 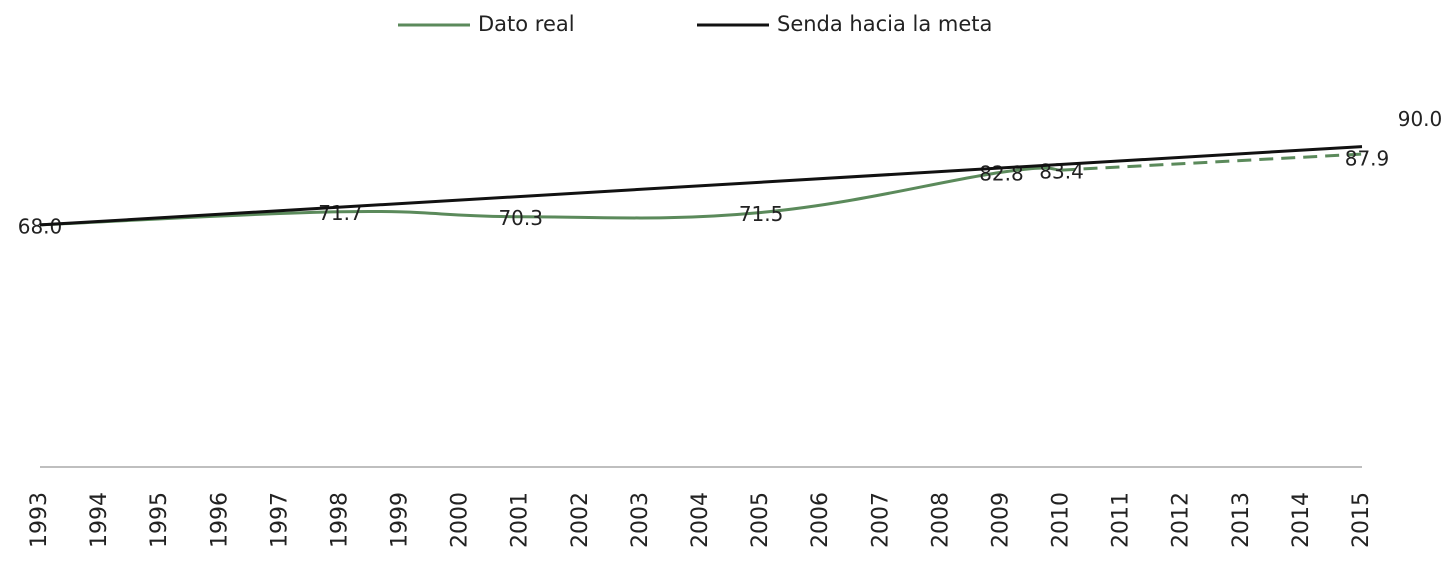 What do you see at coordinates (1420, 119) in the screenshot?
I see `data-label: 90.0` at bounding box center [1420, 119].